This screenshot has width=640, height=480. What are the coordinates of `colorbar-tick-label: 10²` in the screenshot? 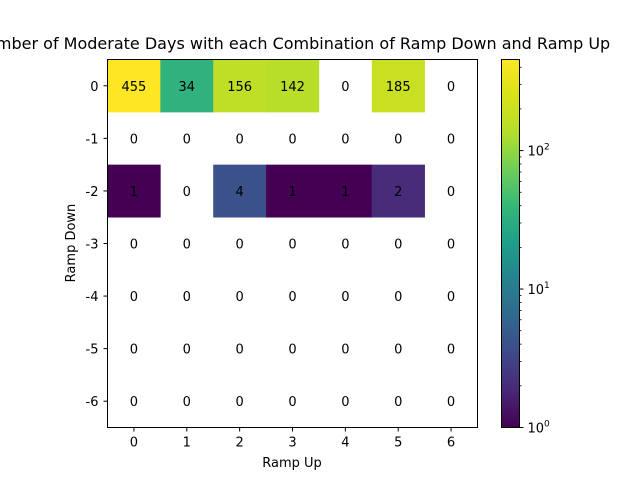 It's located at (539, 151).